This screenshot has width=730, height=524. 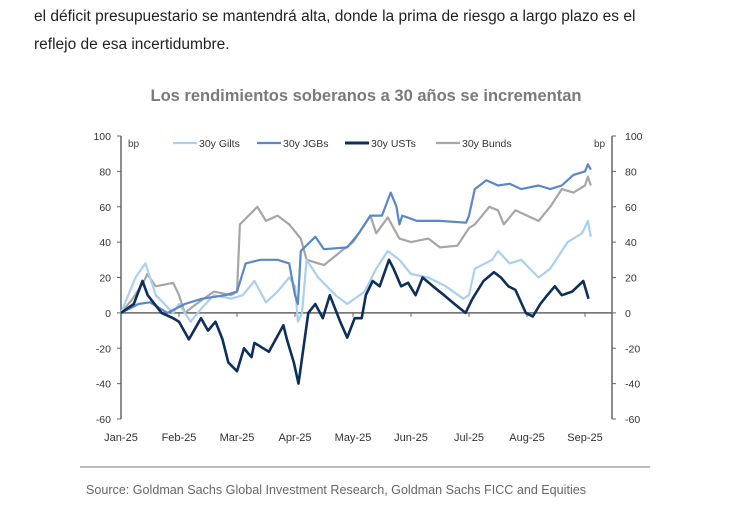 I want to click on body-text-line-2: reflejo de esa incertidumbre., so click(x=132, y=44).